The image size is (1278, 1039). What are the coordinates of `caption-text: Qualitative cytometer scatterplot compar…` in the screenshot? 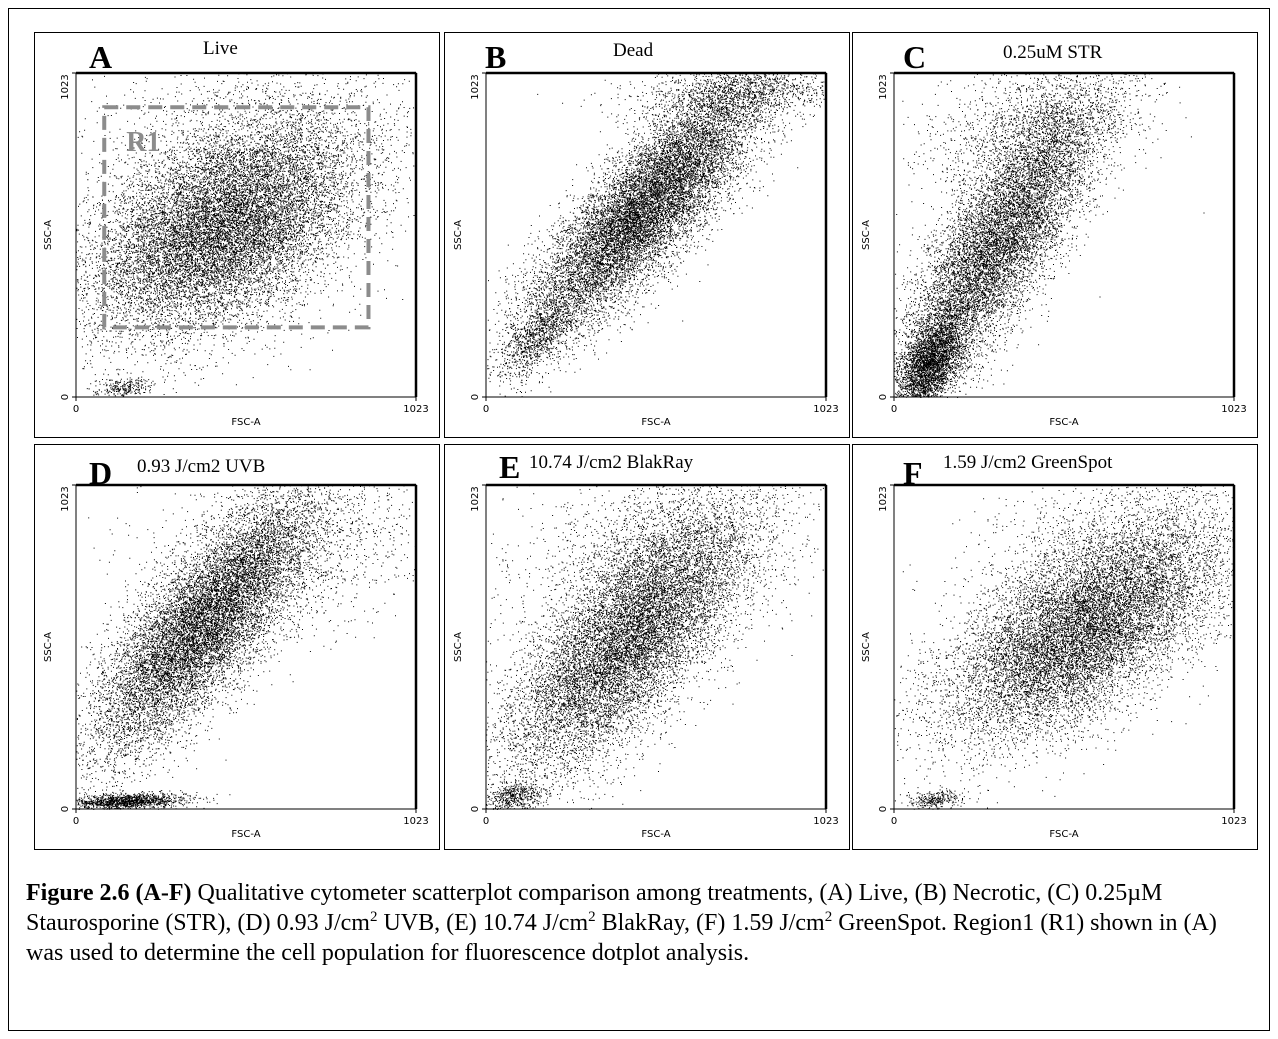 It's located at (594, 908).